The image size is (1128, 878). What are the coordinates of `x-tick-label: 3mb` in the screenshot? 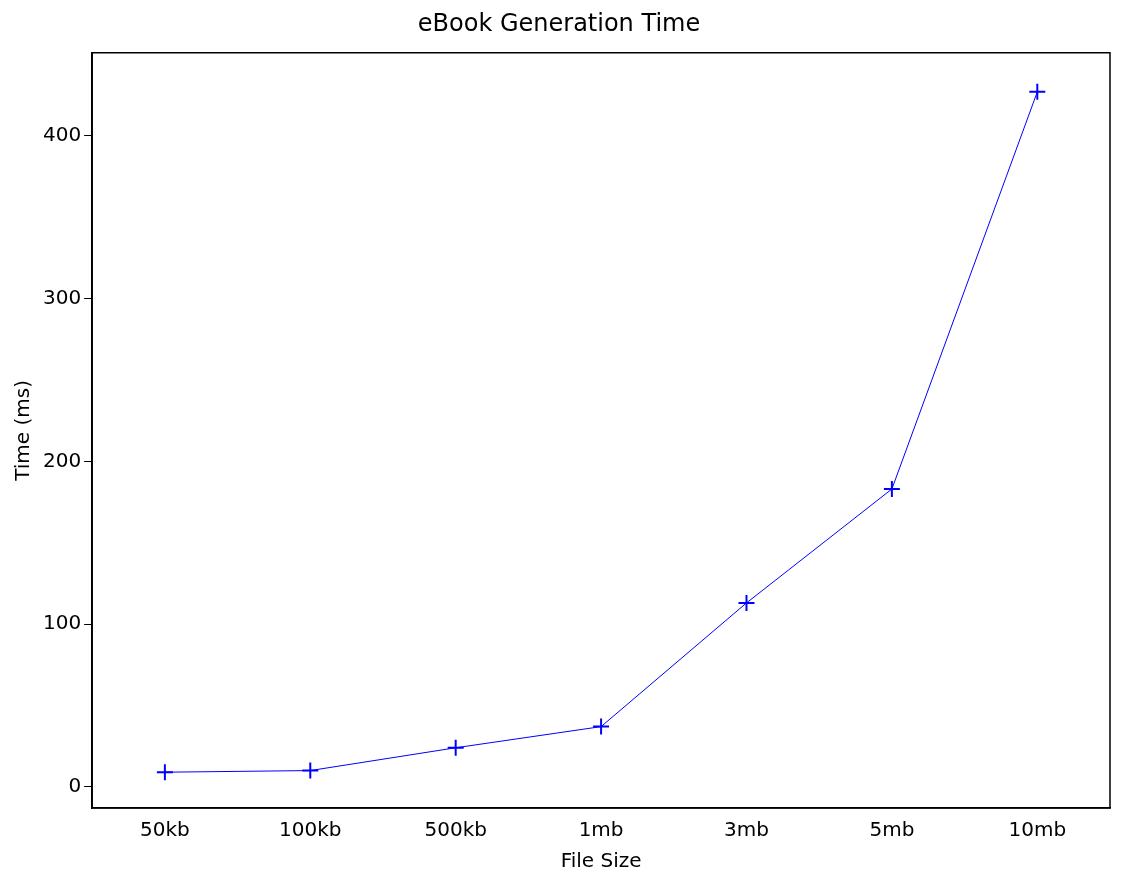 It's located at (746, 829).